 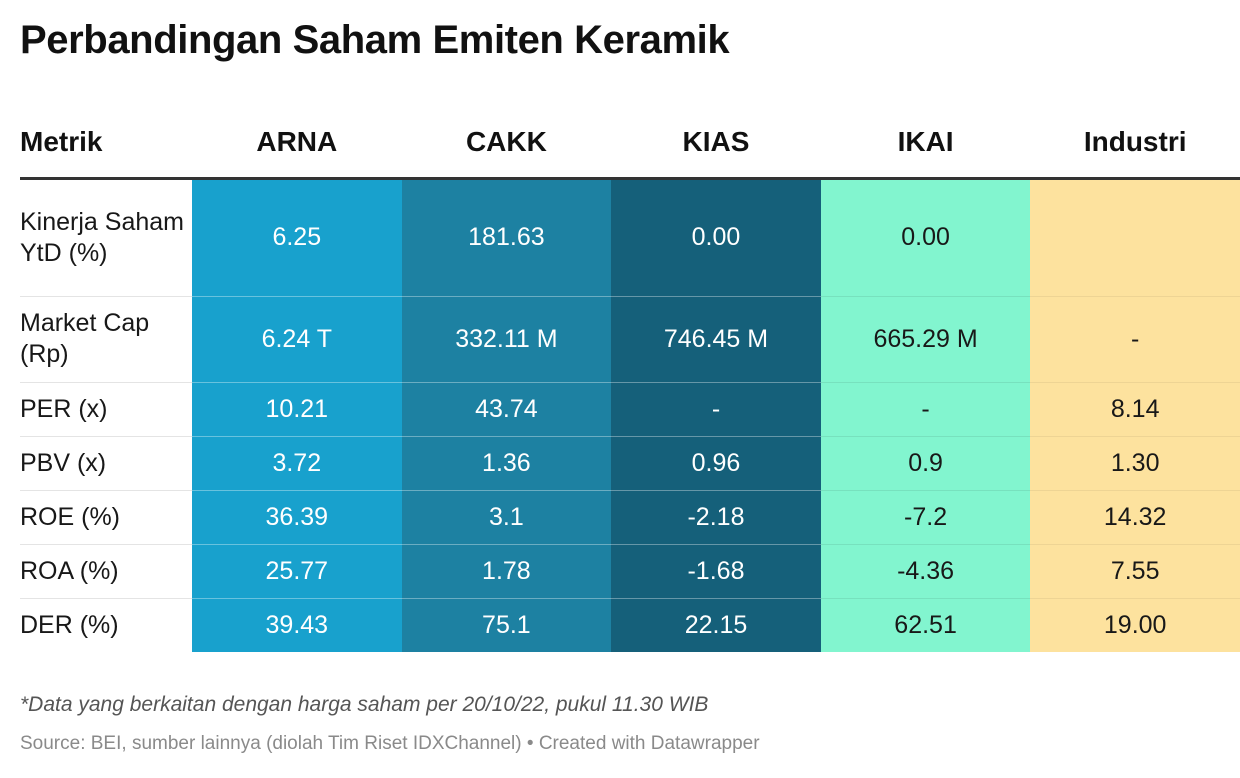 I want to click on table-cell: 19.00, so click(x=1135, y=625).